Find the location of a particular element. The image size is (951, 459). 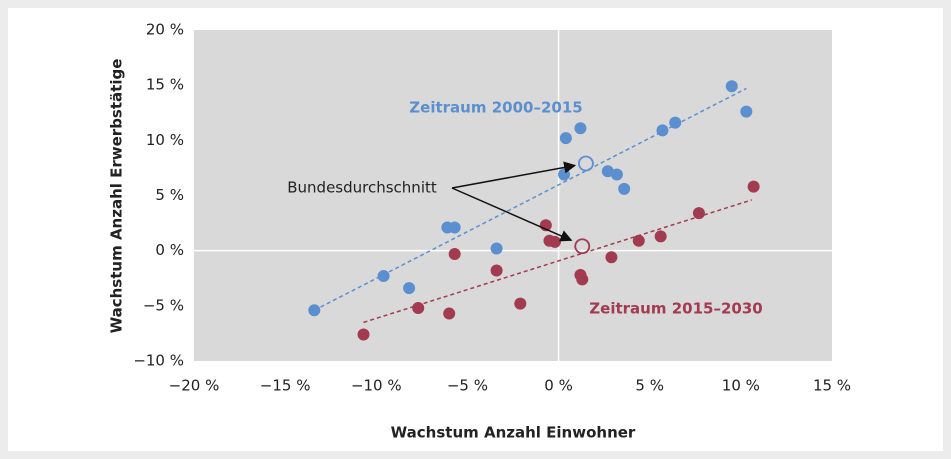

x-tick-label: 5 % is located at coordinates (649, 386).